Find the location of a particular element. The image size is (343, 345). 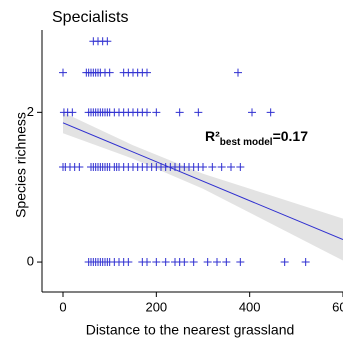

annotation-sub: best model is located at coordinates (246, 142).